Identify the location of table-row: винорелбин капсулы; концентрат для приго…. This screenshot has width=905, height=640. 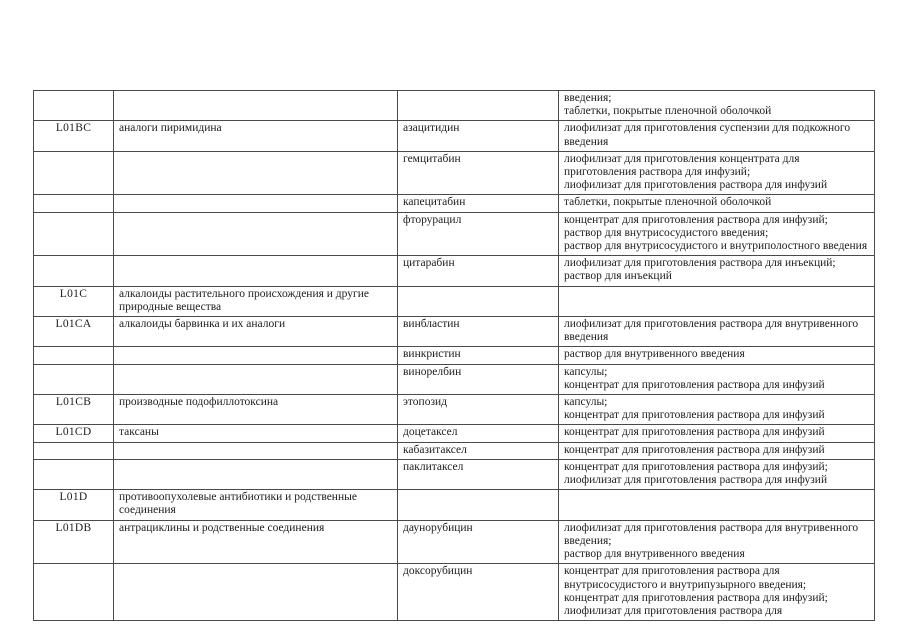
(454, 379).